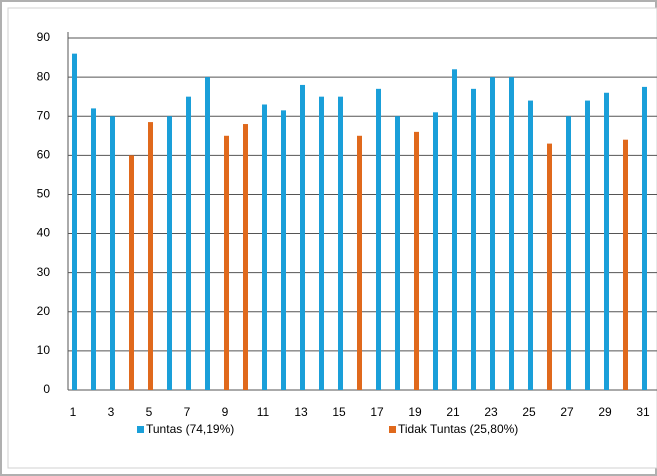 The width and height of the screenshot is (657, 476). Describe the element at coordinates (605, 412) in the screenshot. I see `x-tick-label: 29` at that location.